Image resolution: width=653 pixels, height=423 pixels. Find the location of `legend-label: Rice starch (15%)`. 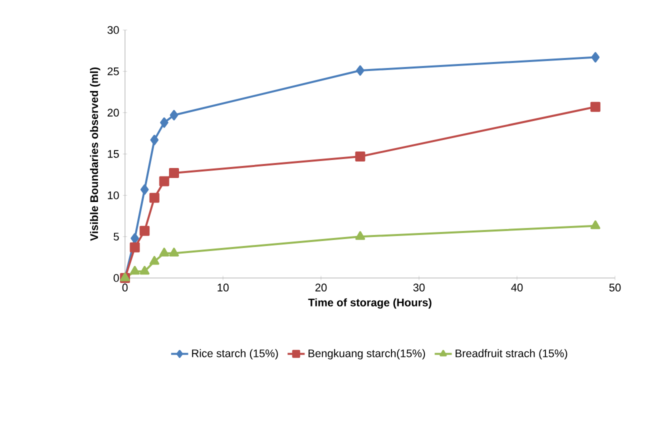

legend-label: Rice starch (15%) is located at coordinates (235, 354).